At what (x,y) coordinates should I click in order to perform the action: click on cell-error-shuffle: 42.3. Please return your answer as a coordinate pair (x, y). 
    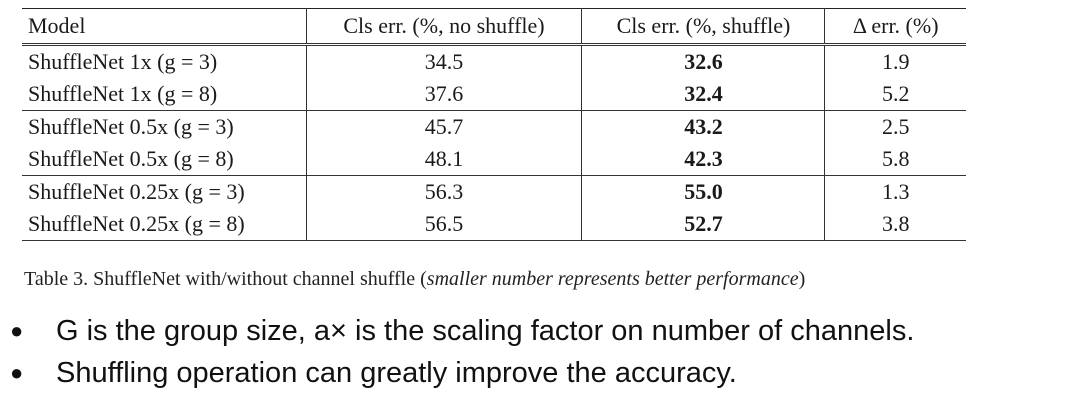
    Looking at the image, I should click on (703, 159).